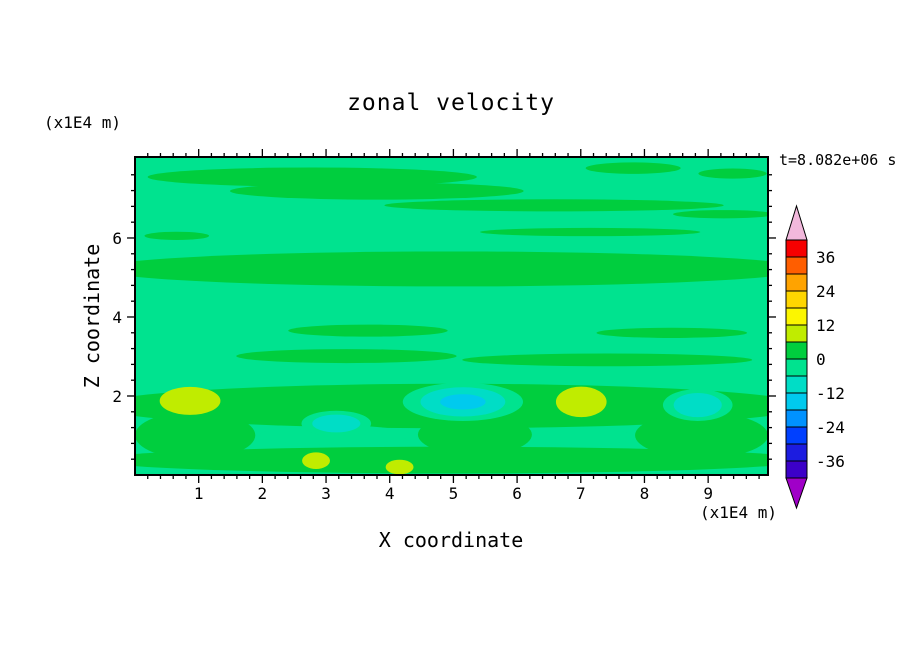 This screenshot has width=904, height=654. Describe the element at coordinates (83, 122) in the screenshot. I see `y-axis-unit-label: (x1E4 m)` at that location.